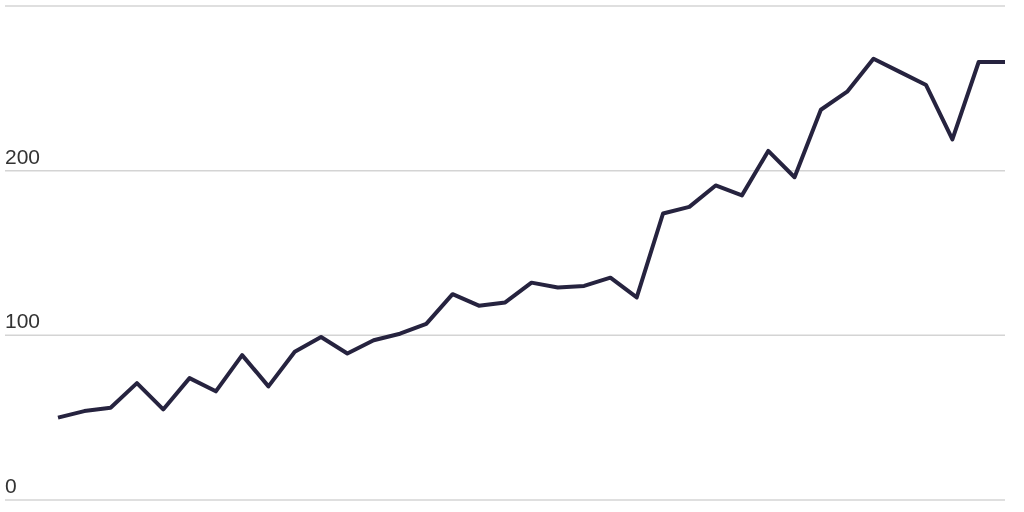 This screenshot has height=512, width=1024. Describe the element at coordinates (23, 321) in the screenshot. I see `y-tick-label: 100` at that location.